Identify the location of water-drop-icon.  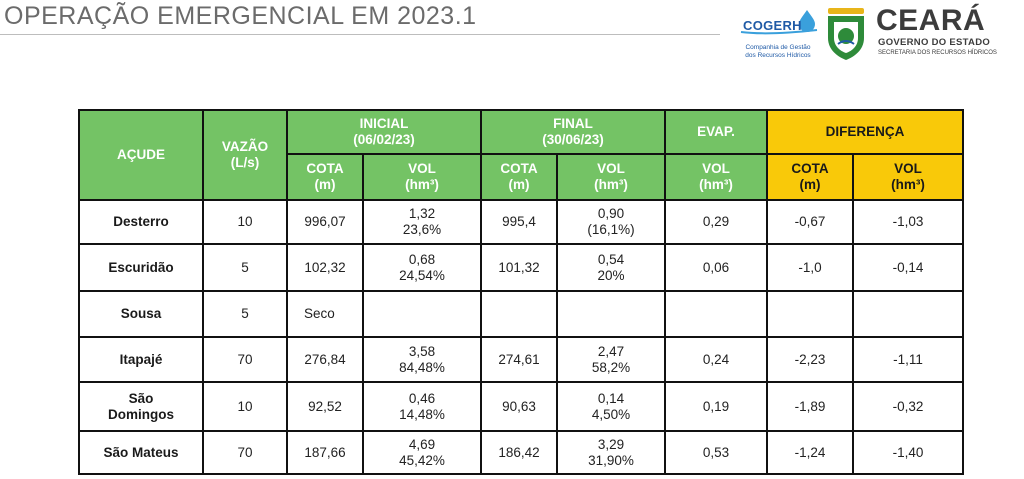
(779, 22).